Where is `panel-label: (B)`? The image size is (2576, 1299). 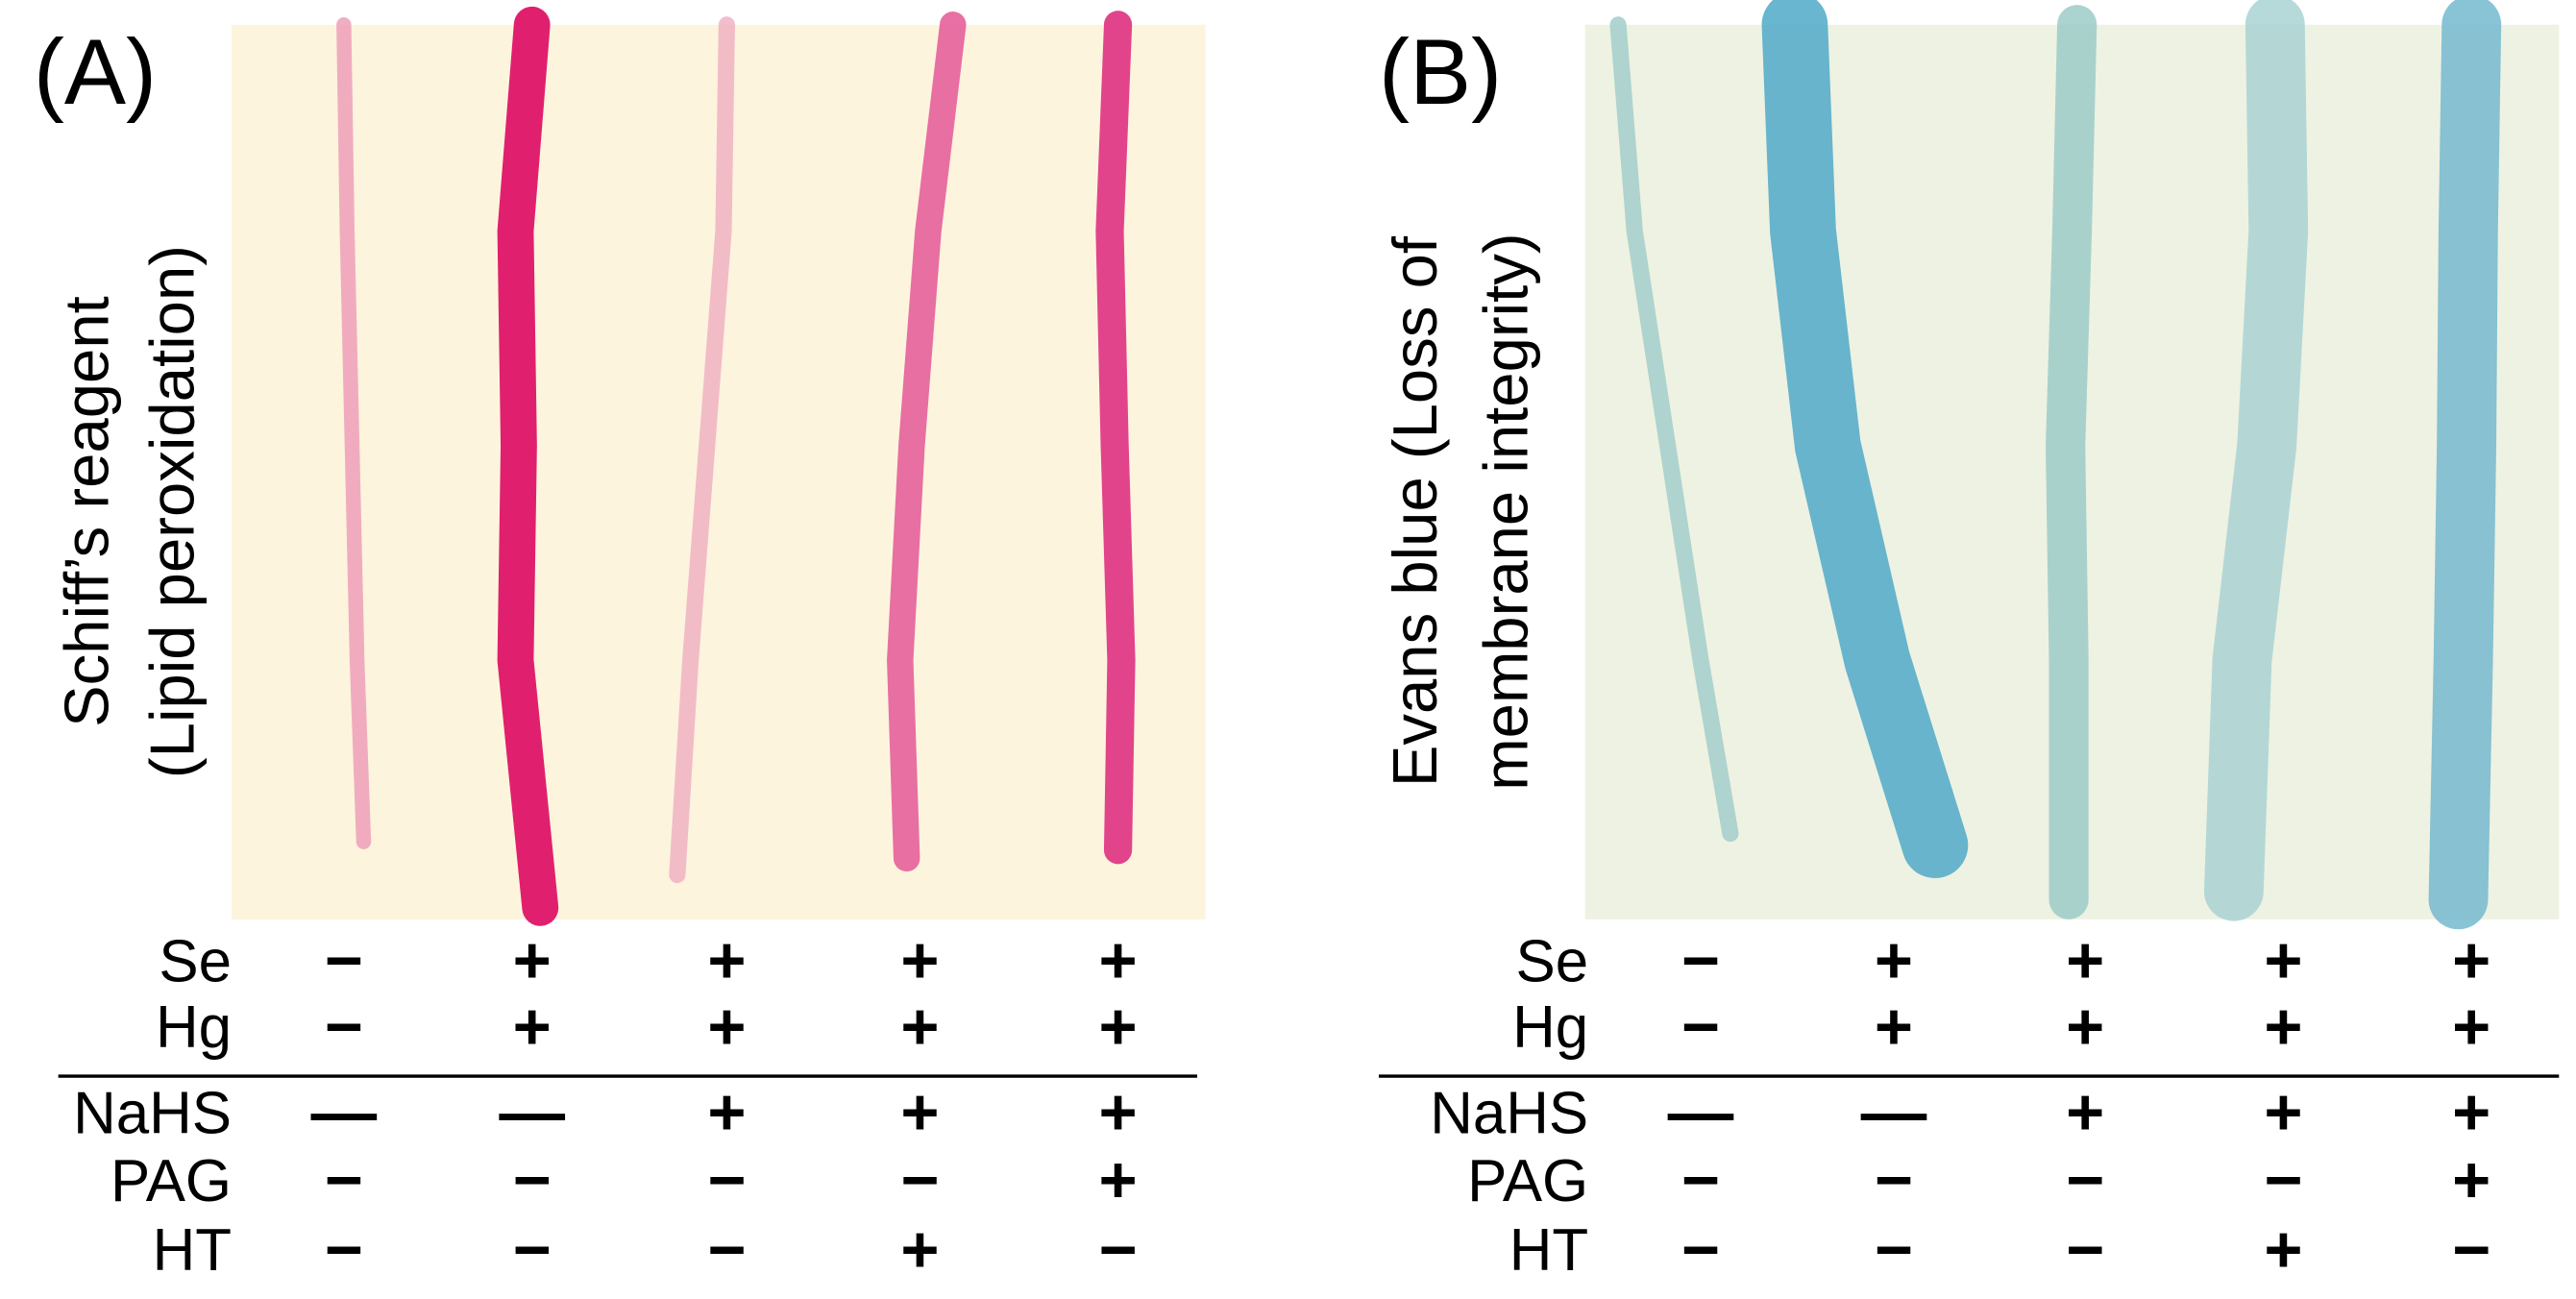 panel-label: (B) is located at coordinates (1440, 72).